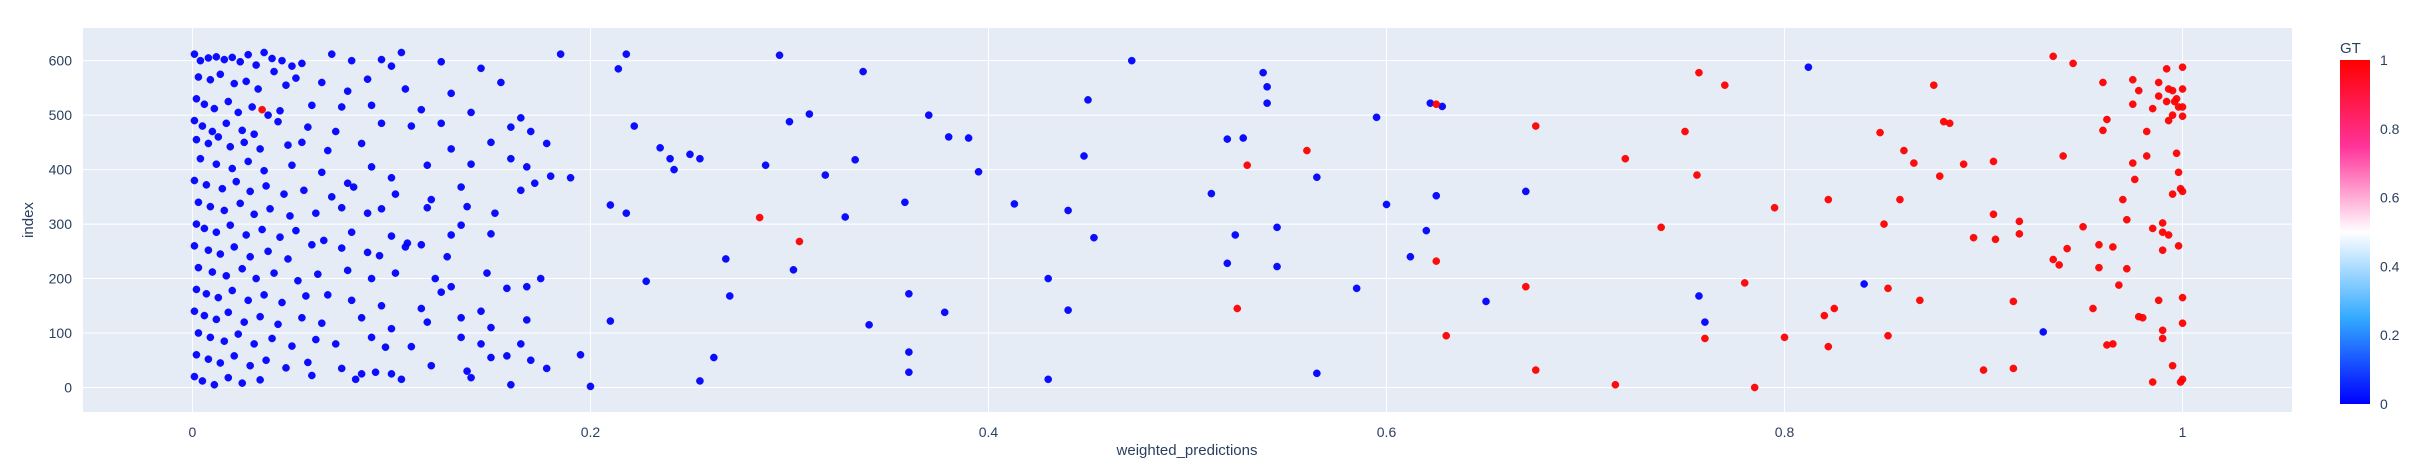 The image size is (2432, 476). I want to click on colorbar-title: GT, so click(2350, 48).